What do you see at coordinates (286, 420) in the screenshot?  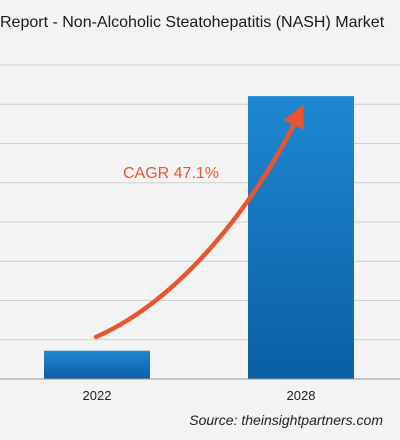 I see `source-text: Source: theinsightpartners.com` at bounding box center [286, 420].